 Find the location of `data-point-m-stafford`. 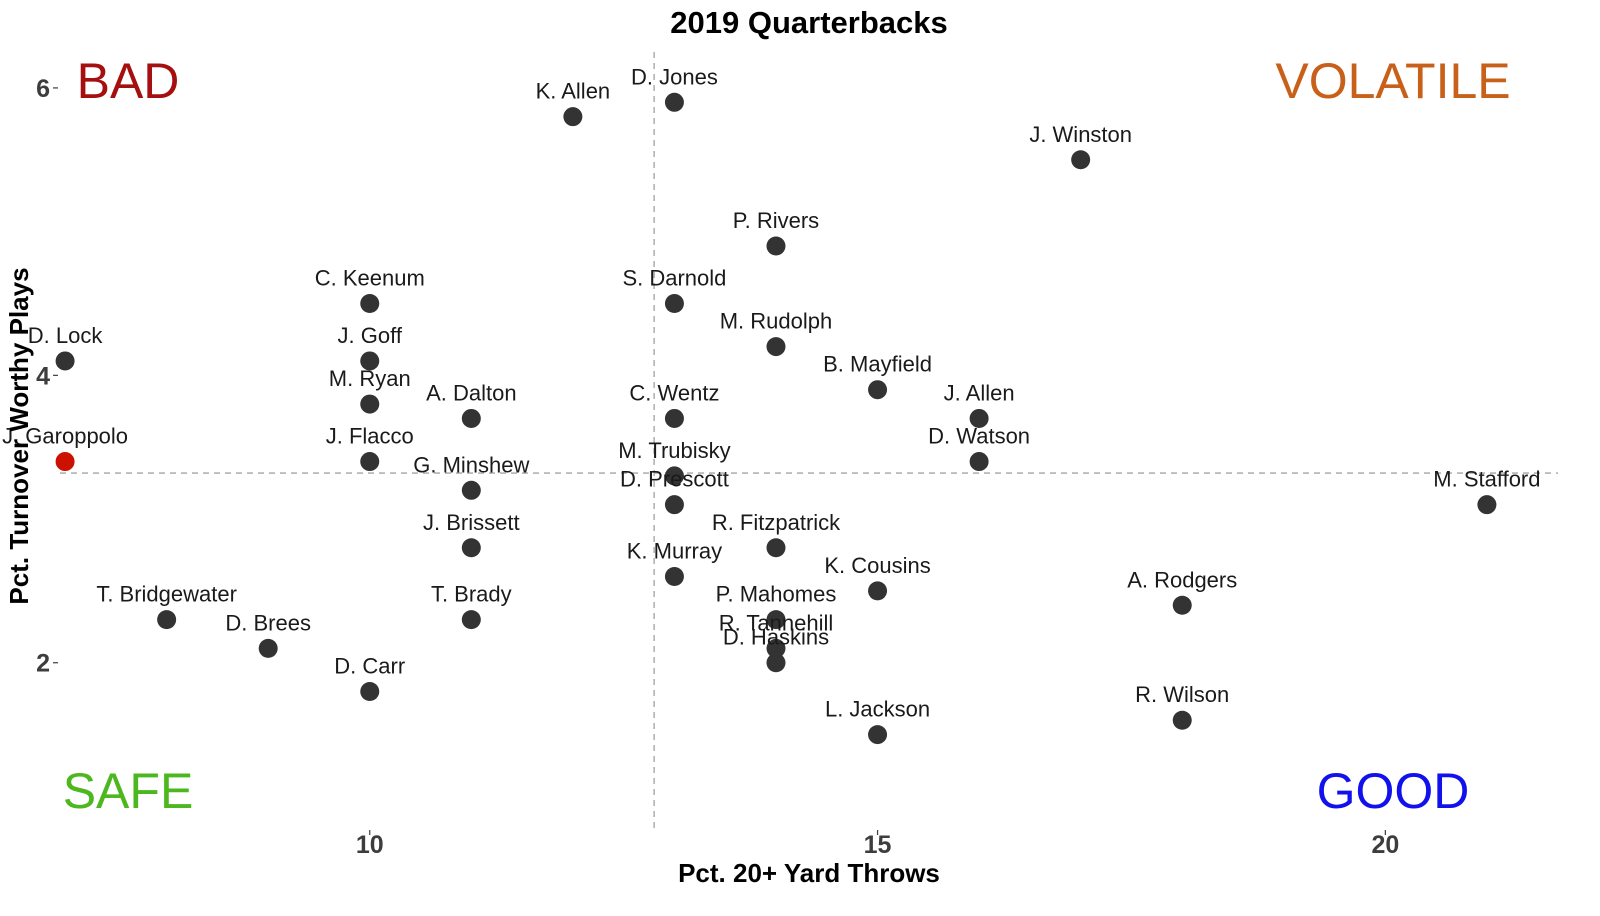

data-point-m-stafford is located at coordinates (1487, 505).